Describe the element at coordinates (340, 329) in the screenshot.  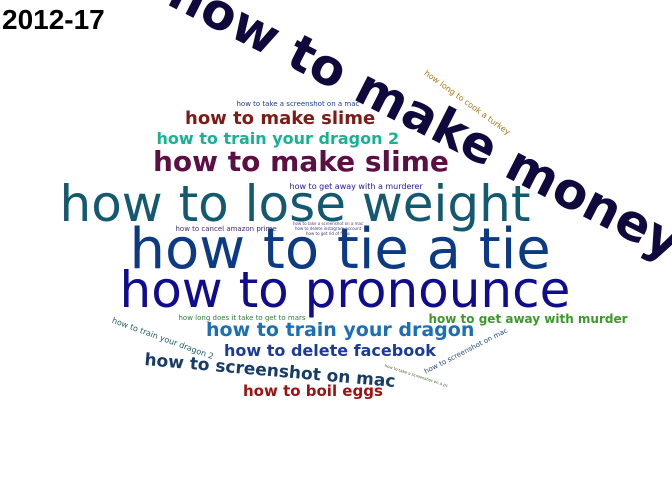
I see `word-how-to-train-your-dragon: how to train your dragon` at that location.